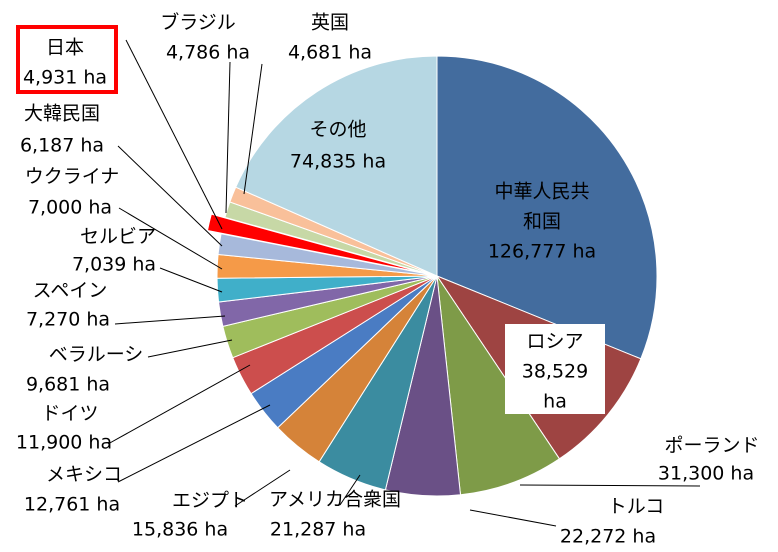 The image size is (778, 552). I want to click on slice-label-15: 英国, so click(330, 23).